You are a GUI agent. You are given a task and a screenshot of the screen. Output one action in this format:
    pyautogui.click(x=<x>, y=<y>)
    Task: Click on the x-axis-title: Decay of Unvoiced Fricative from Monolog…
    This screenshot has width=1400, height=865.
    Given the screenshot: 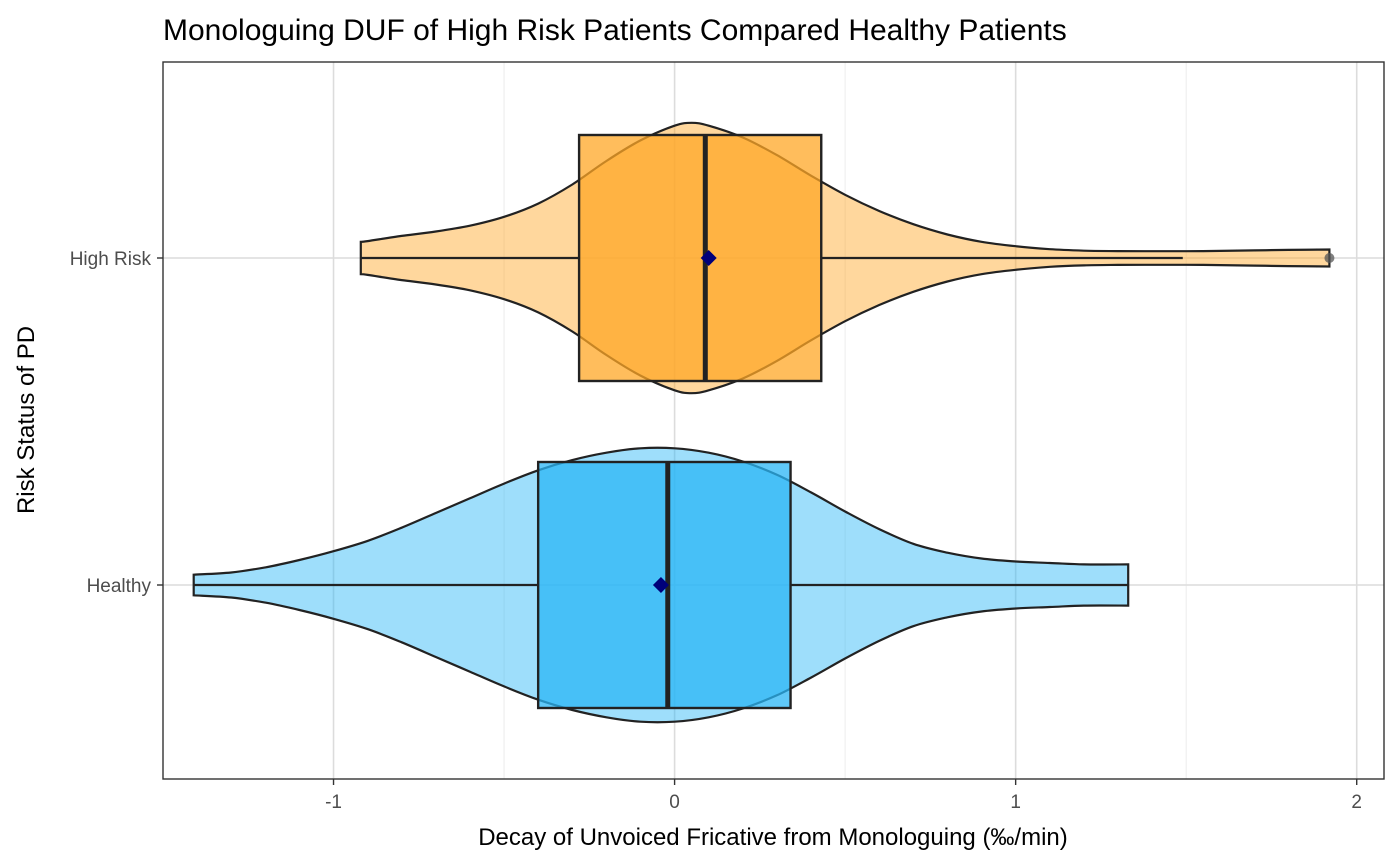 What is the action you would take?
    pyautogui.click(x=773, y=837)
    